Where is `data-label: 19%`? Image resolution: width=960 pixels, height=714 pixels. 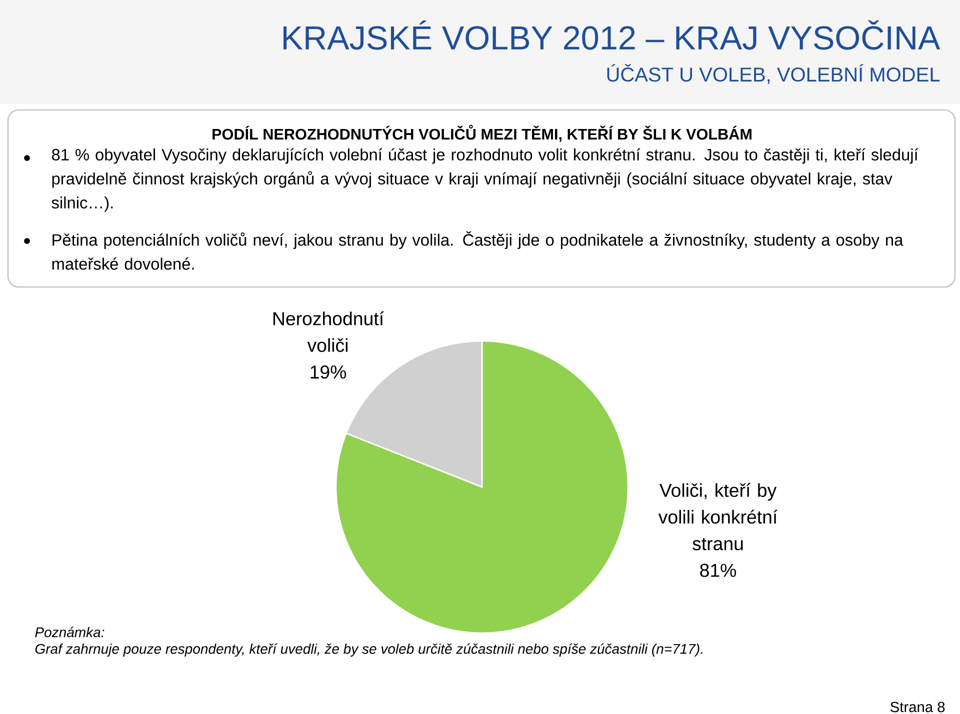 data-label: 19% is located at coordinates (328, 372).